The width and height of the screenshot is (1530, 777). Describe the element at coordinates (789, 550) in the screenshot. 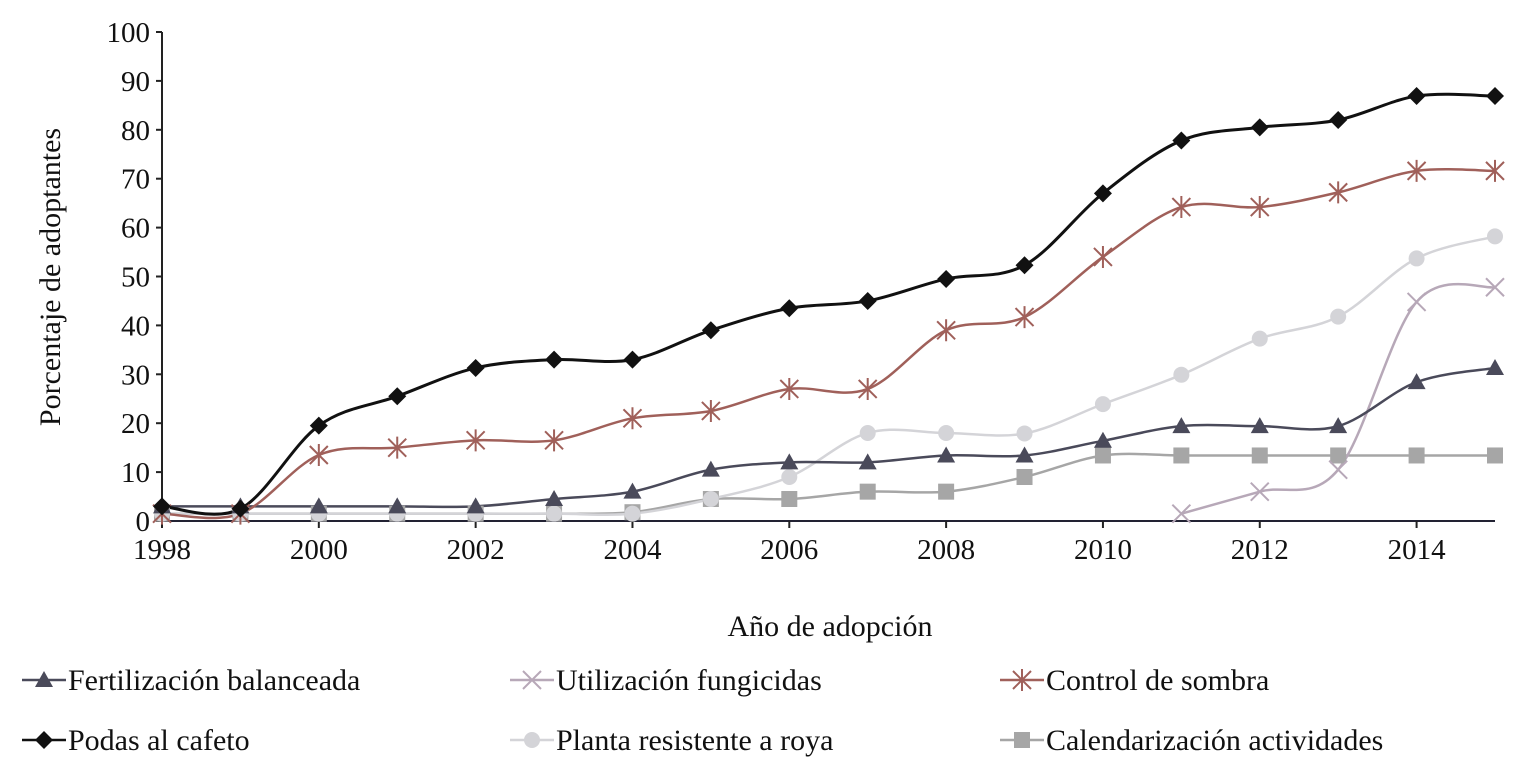

I see `x-tick-label: 2006` at that location.